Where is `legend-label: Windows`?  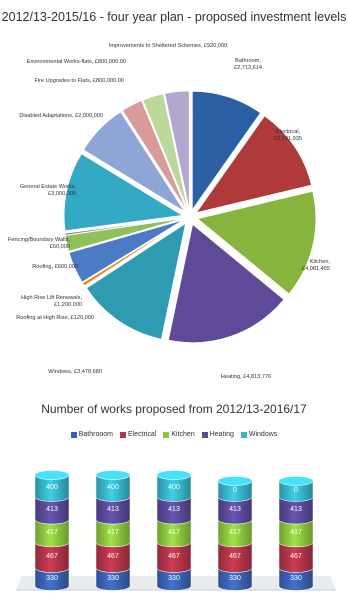 legend-label: Windows is located at coordinates (263, 434).